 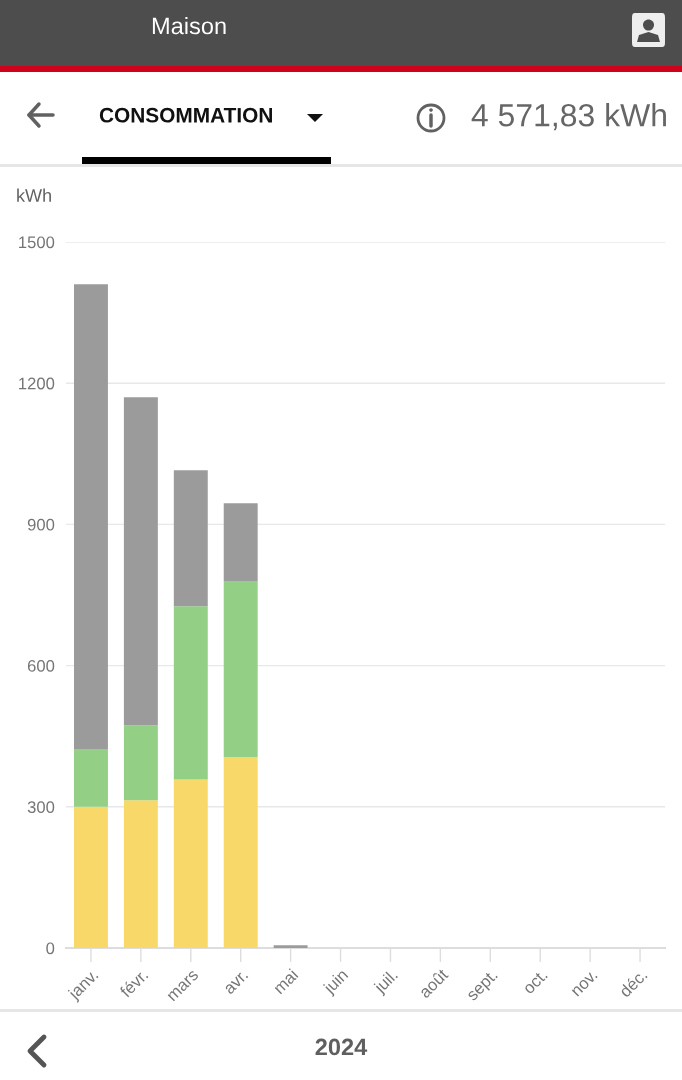 I want to click on text: 4 571,83 kWh, so click(x=568, y=117).